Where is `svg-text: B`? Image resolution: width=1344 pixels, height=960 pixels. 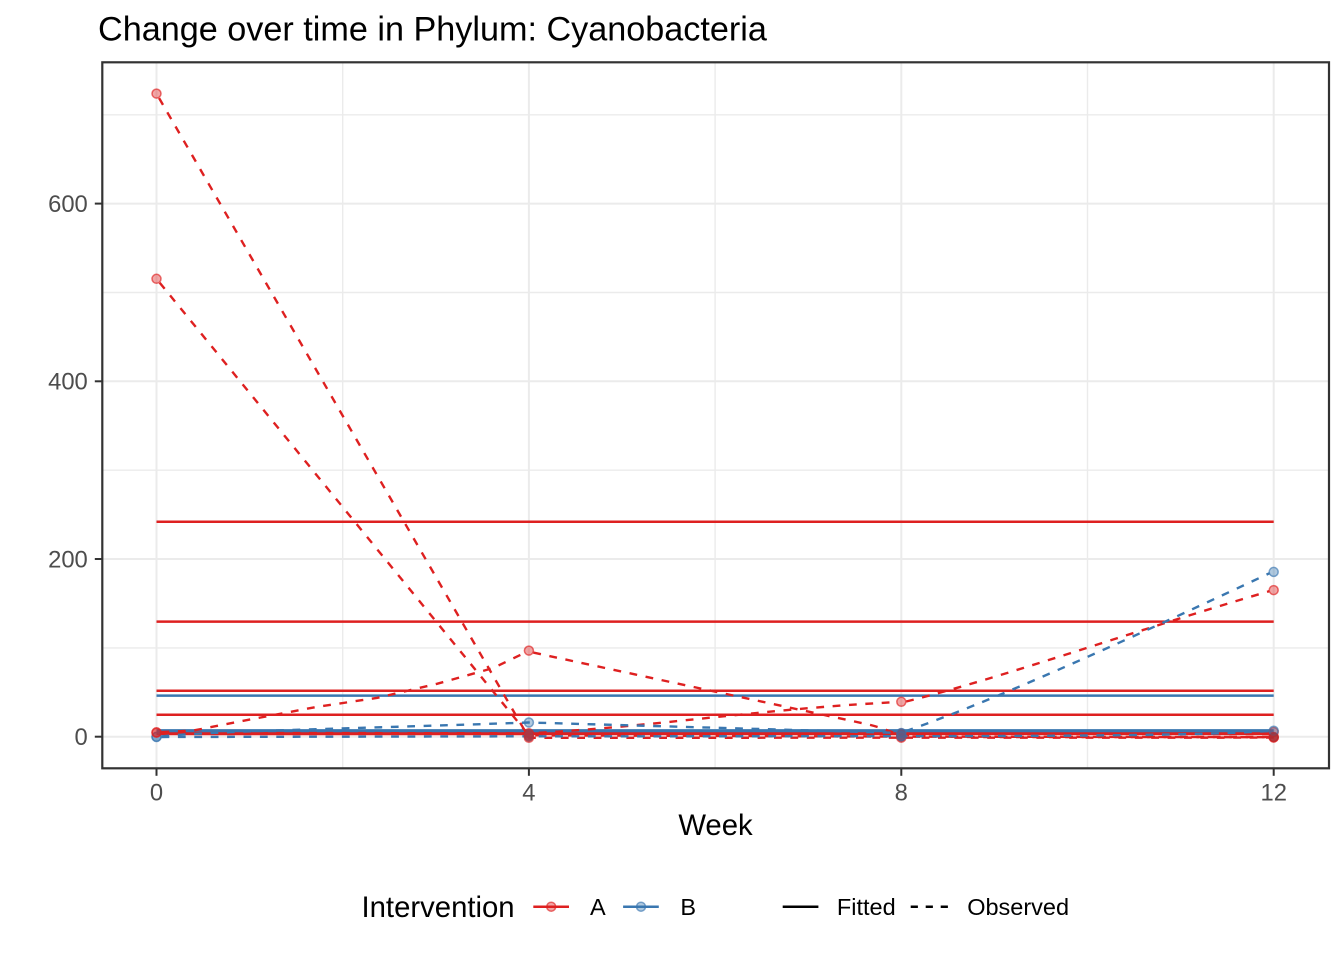 svg-text: B is located at coordinates (688, 907).